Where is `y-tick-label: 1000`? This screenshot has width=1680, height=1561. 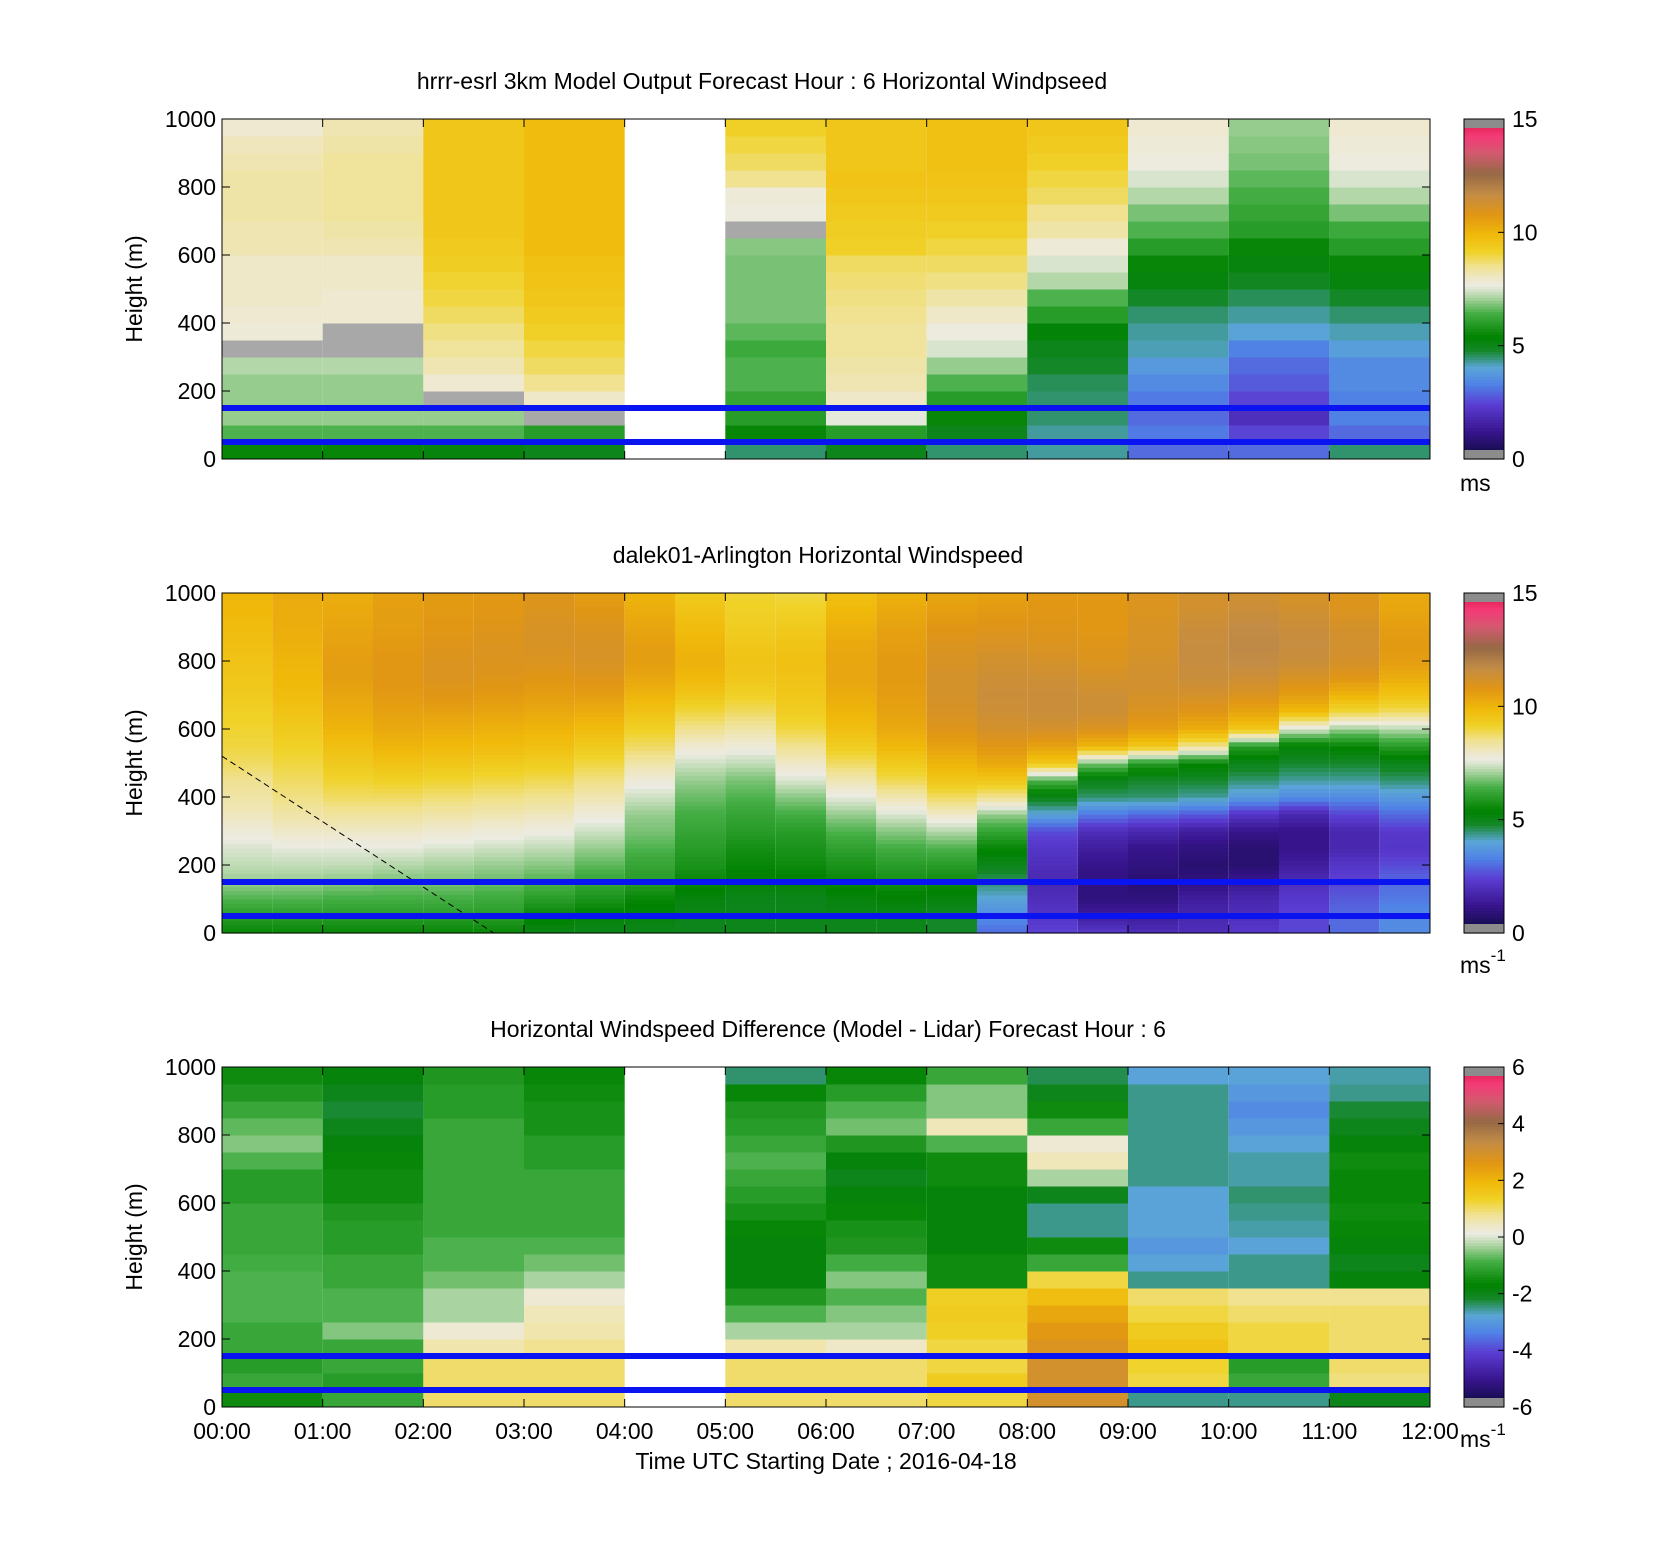 y-tick-label: 1000 is located at coordinates (190, 1067).